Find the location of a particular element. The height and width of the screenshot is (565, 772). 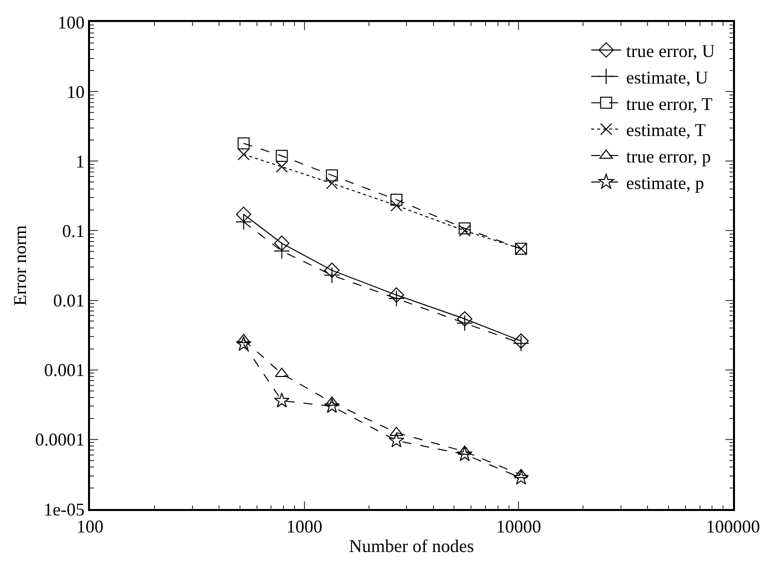

y-axis-title: Error norm is located at coordinates (20, 265).